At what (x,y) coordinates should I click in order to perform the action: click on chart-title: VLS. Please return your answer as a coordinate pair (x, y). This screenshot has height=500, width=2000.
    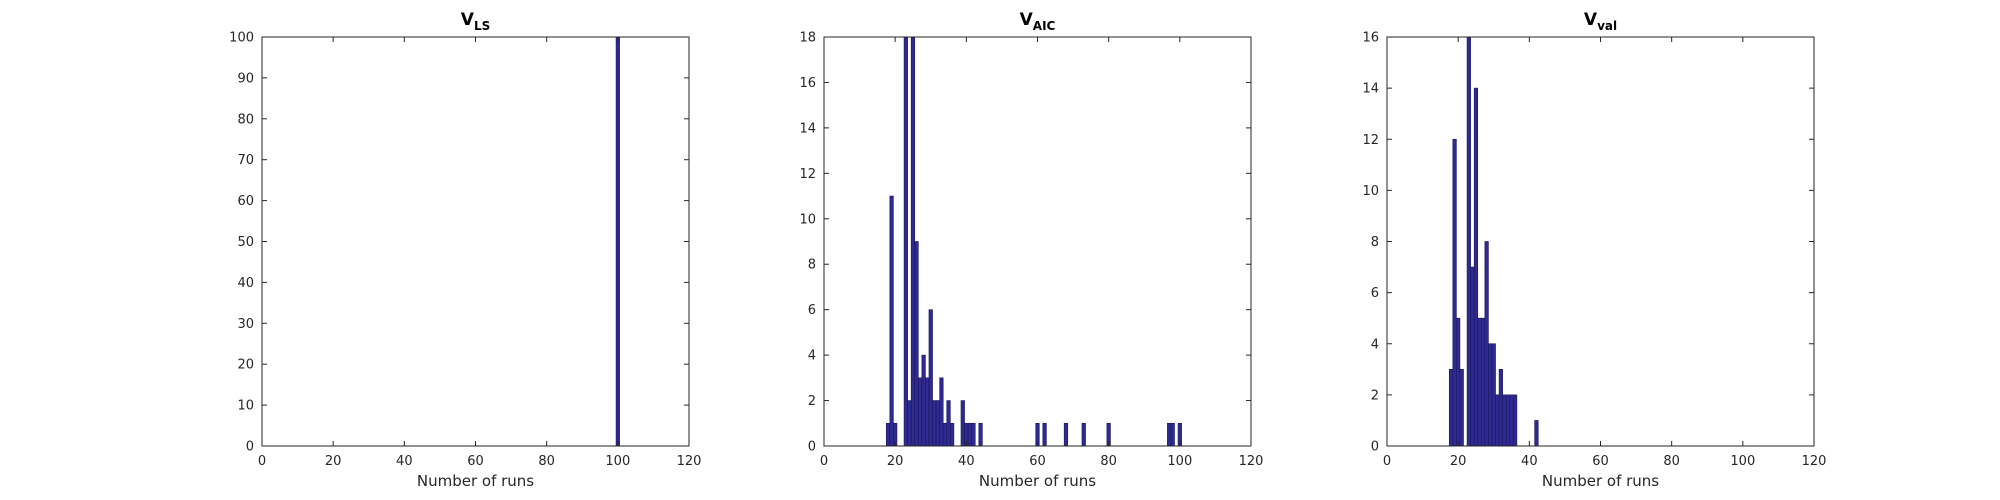
    Looking at the image, I should click on (475, 21).